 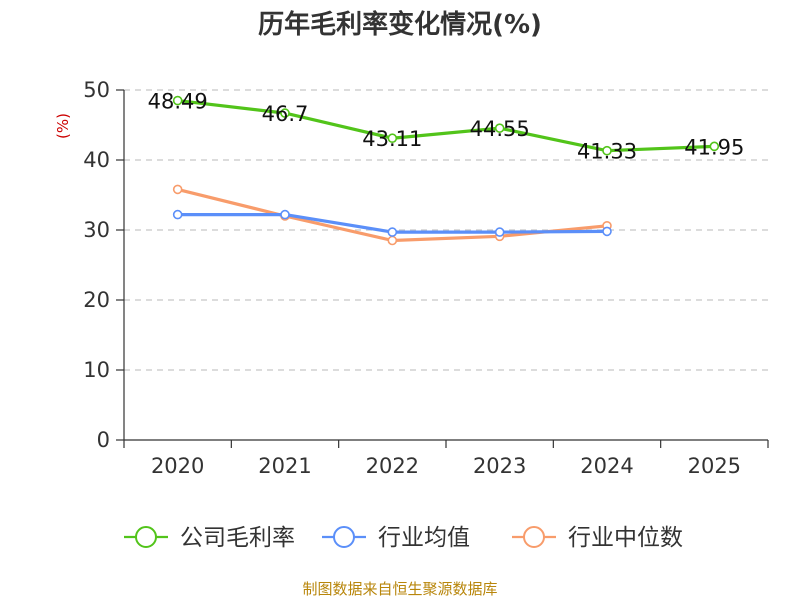 What do you see at coordinates (96, 300) in the screenshot?
I see `y-tick-label: 20` at bounding box center [96, 300].